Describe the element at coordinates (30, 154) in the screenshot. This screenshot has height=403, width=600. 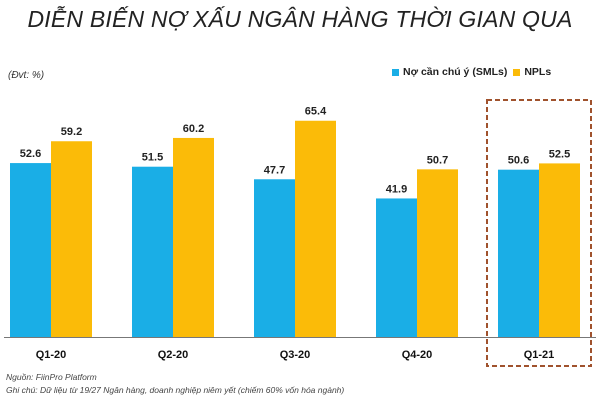
I see `value-label-sml-q1-20: 52.6` at that location.